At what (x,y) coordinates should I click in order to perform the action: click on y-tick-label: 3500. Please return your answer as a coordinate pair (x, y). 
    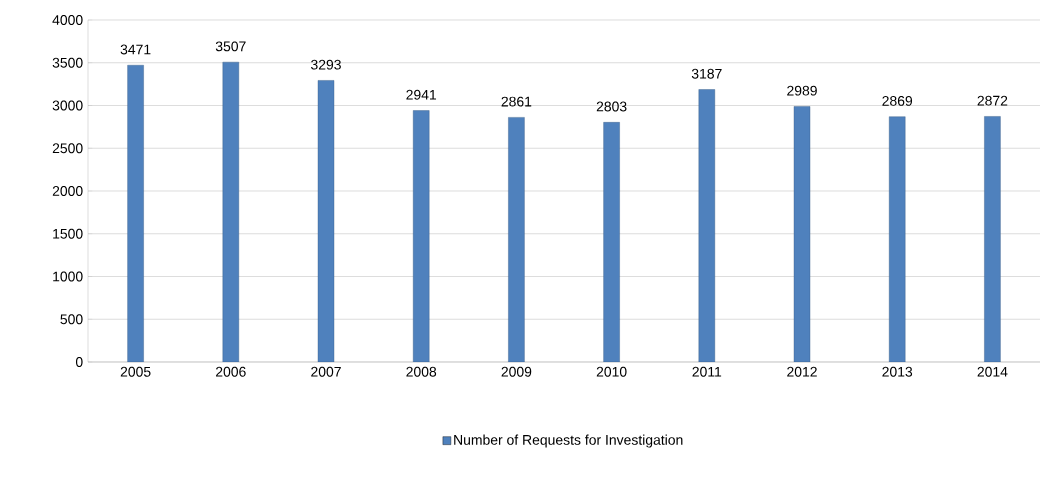
    Looking at the image, I should click on (67, 62).